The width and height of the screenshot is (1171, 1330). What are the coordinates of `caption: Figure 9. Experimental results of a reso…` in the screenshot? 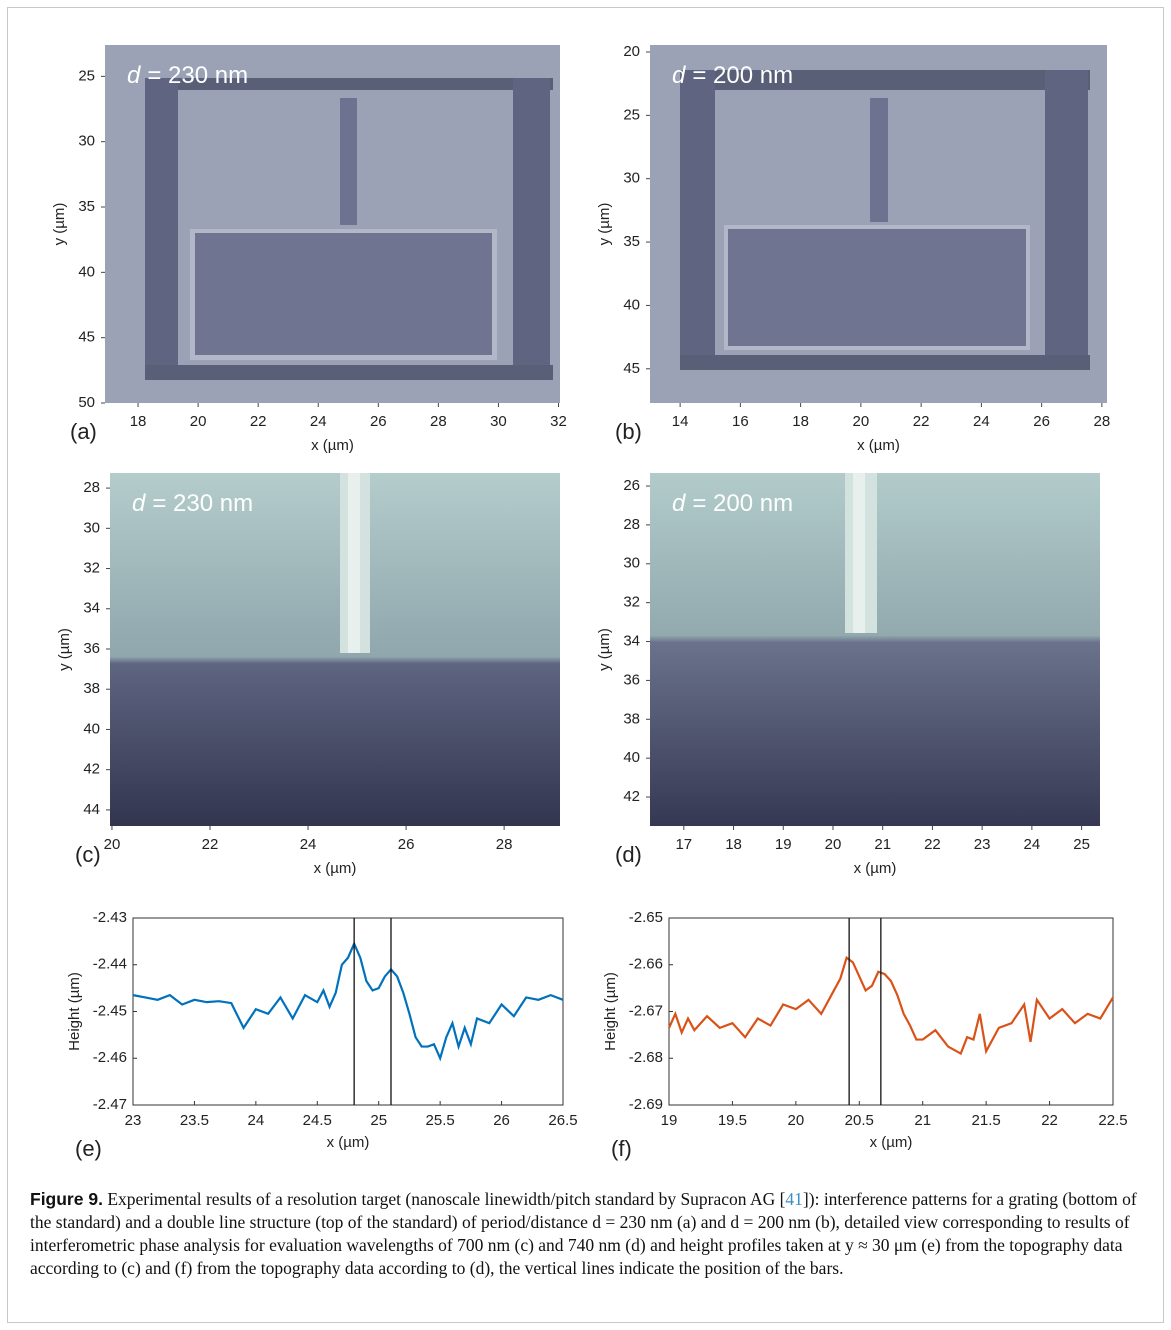 It's located at (585, 1234).